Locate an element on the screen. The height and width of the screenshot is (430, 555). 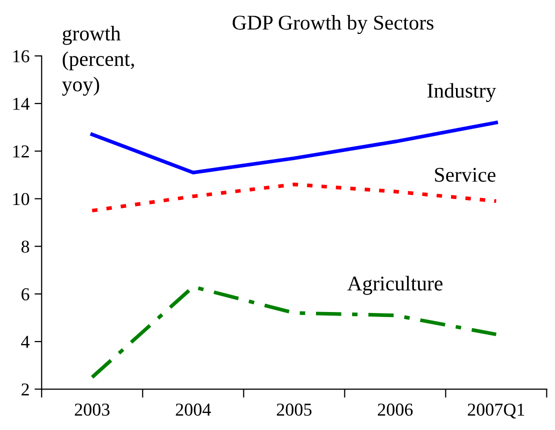
series-label: Service is located at coordinates (465, 175).